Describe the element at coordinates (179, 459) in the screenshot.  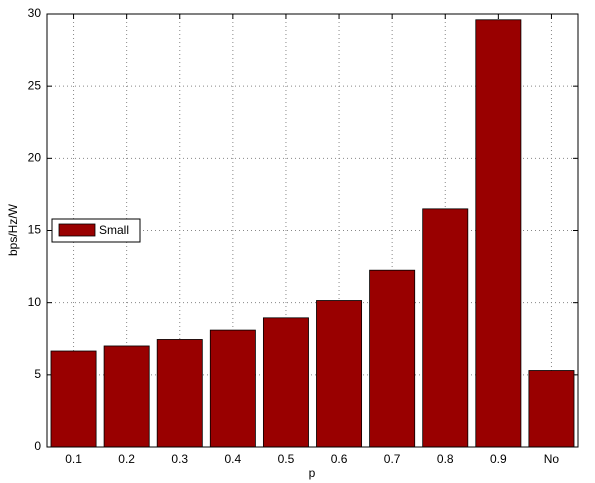
I see `x-tick-label: 0.3` at that location.